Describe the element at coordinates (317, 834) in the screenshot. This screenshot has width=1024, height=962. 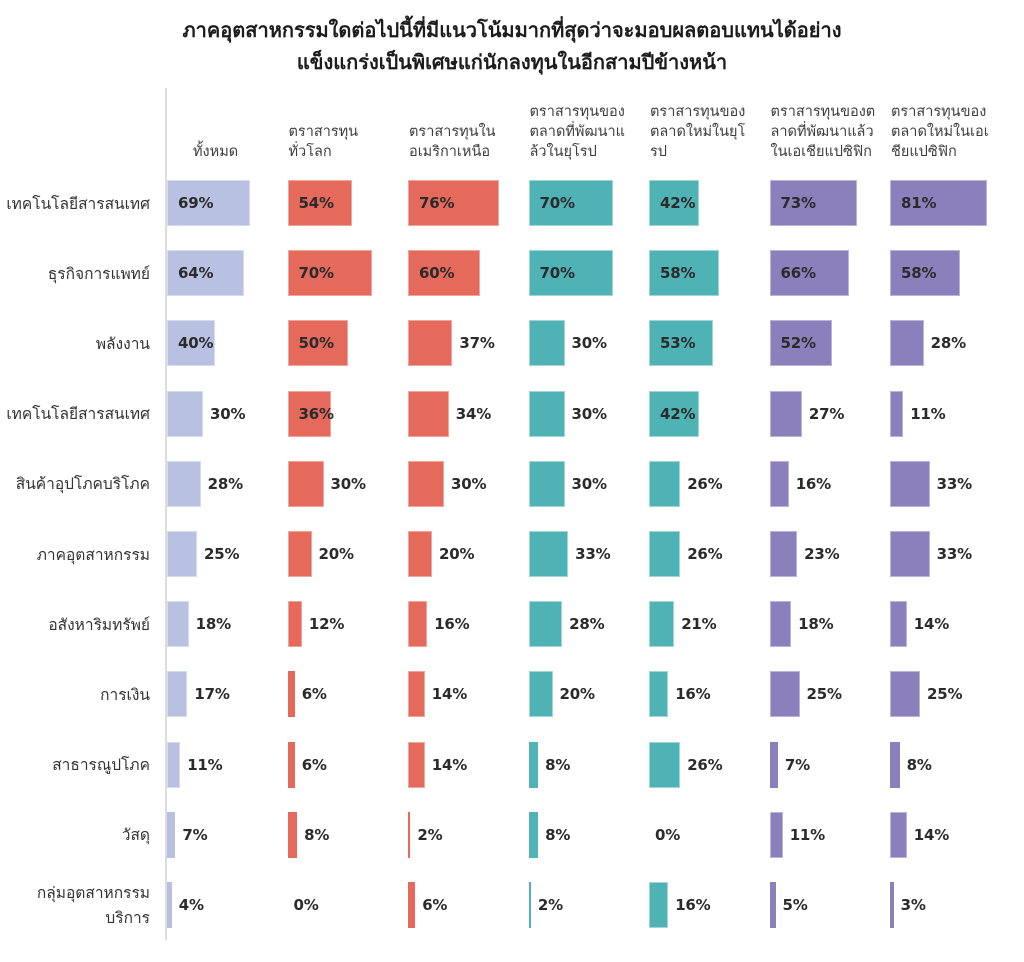
I see `value-label: 8%` at that location.